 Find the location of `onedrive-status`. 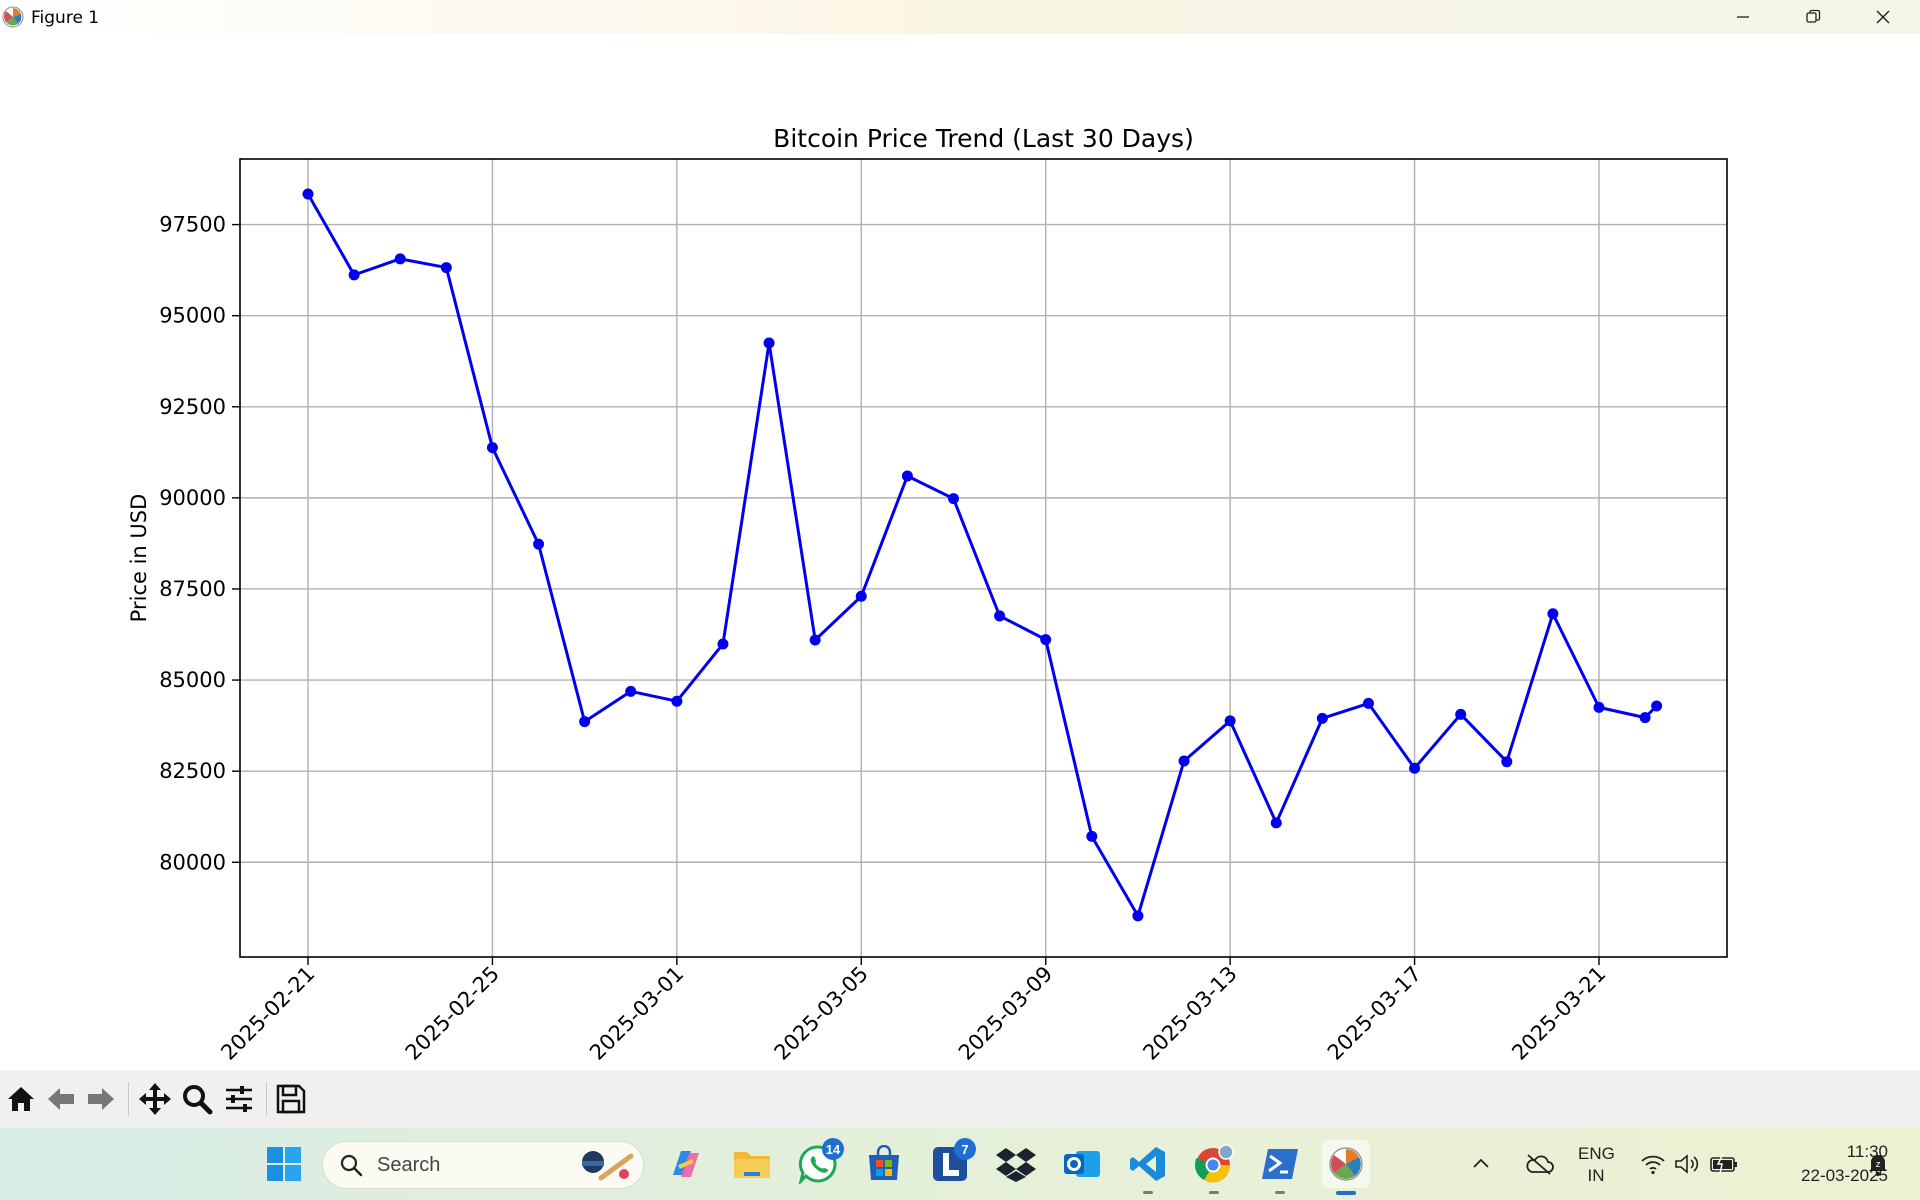

onedrive-status is located at coordinates (1539, 1164).